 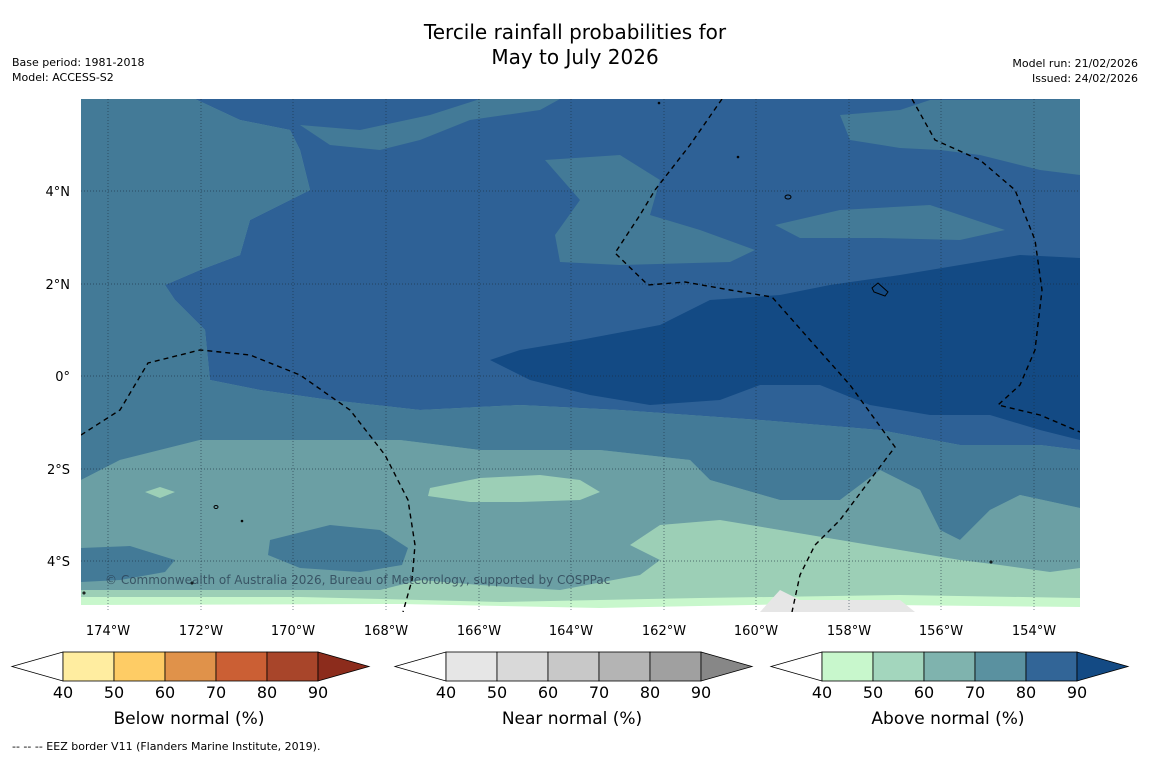 I want to click on model-run: Model run: 21/02/2026, so click(x=1075, y=63).